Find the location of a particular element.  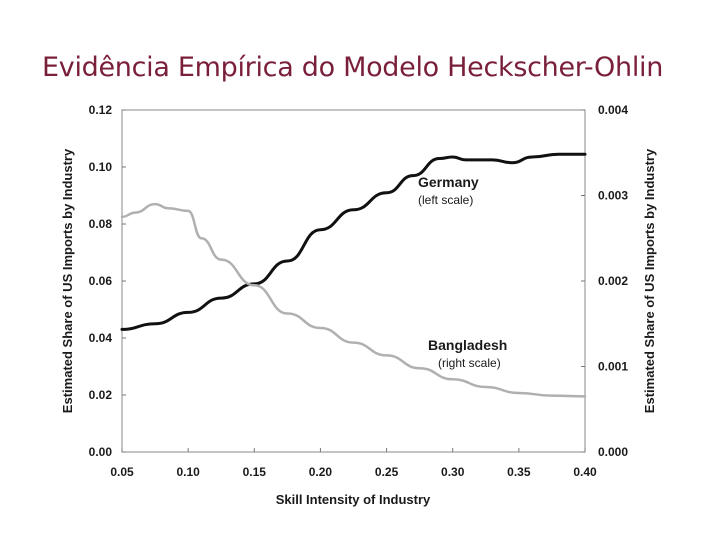

x-tick-label: 0.25 is located at coordinates (387, 472).